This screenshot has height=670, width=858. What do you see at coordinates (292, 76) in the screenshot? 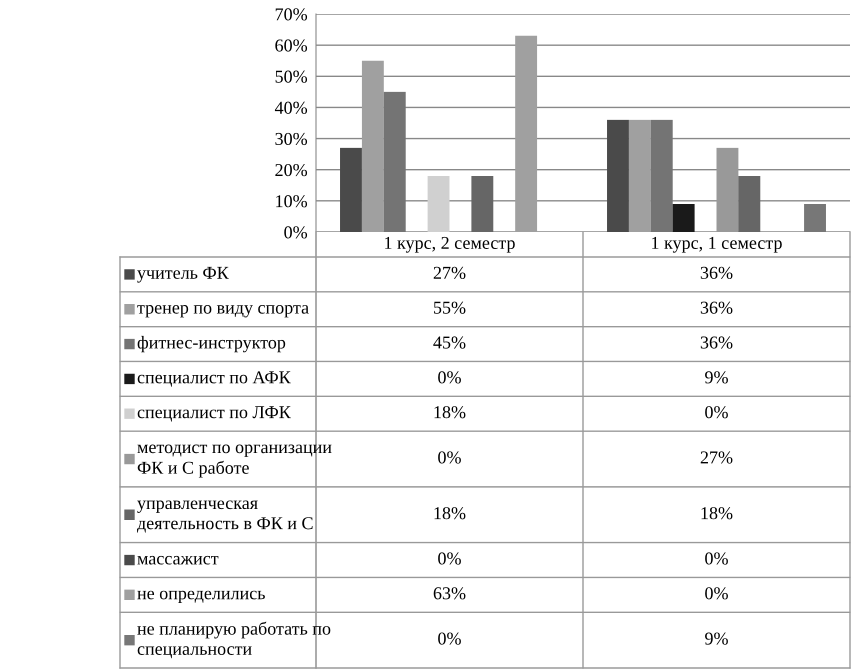
I see `y-tick-label: 50%` at bounding box center [292, 76].